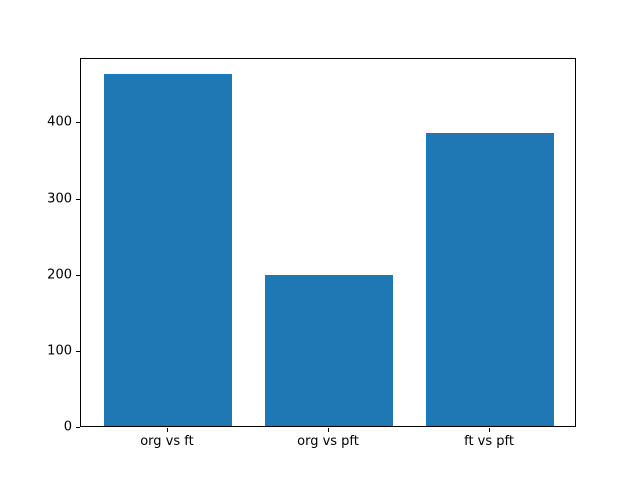 Image resolution: width=640 pixels, height=480 pixels. I want to click on y-tick-label-400: 400, so click(59, 122).